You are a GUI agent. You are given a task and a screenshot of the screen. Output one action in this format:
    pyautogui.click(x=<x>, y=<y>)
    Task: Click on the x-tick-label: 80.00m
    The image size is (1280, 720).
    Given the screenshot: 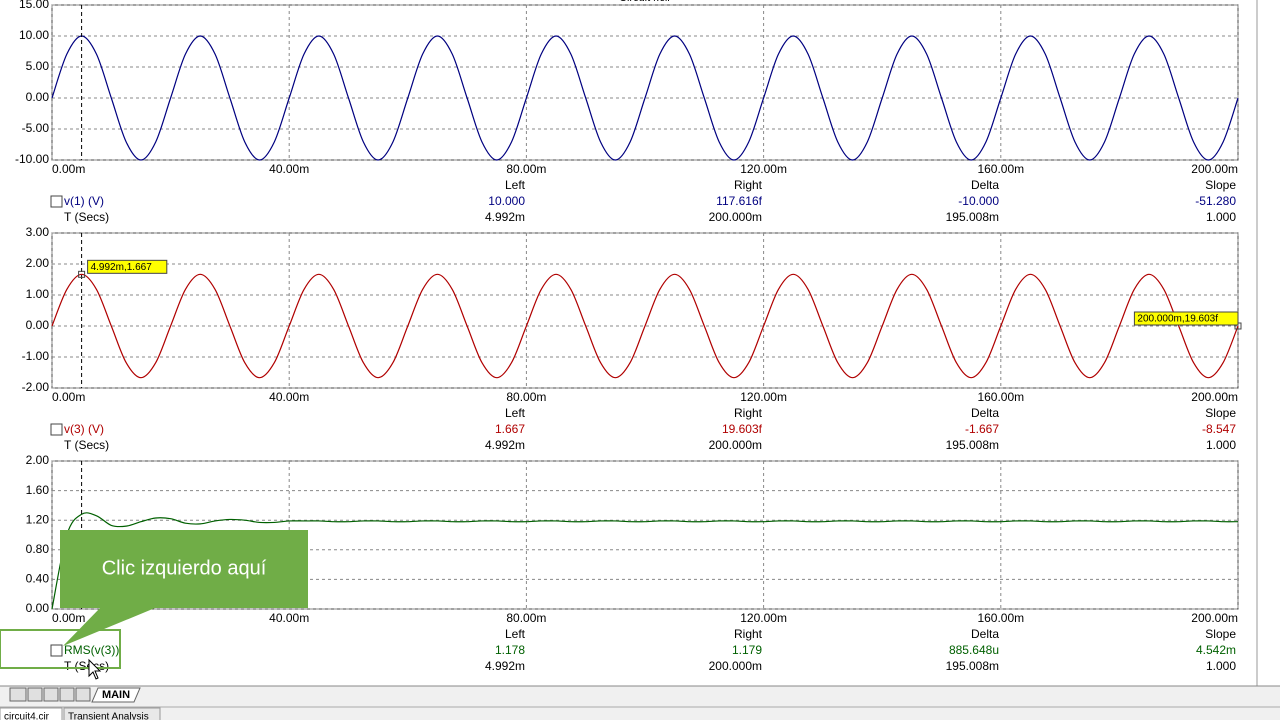 What is the action you would take?
    pyautogui.click(x=526, y=397)
    